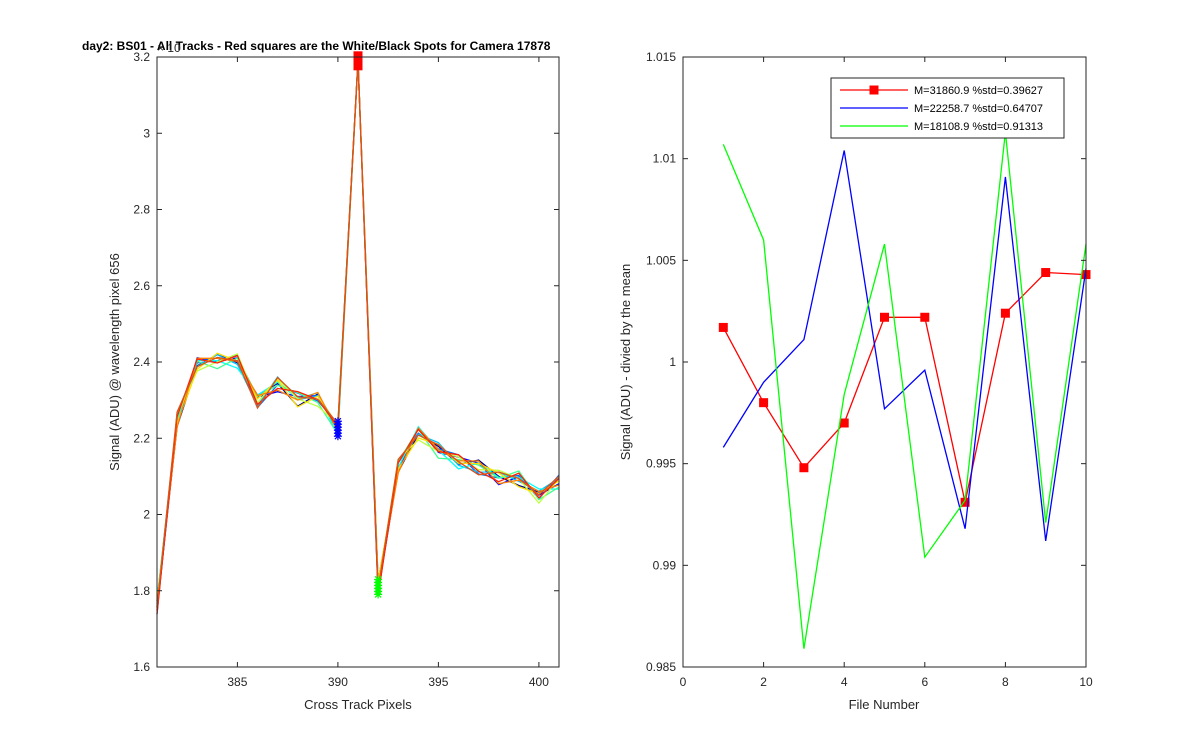 The width and height of the screenshot is (1200, 750). Describe the element at coordinates (763, 682) in the screenshot. I see `right-x-tick-label: 2` at that location.